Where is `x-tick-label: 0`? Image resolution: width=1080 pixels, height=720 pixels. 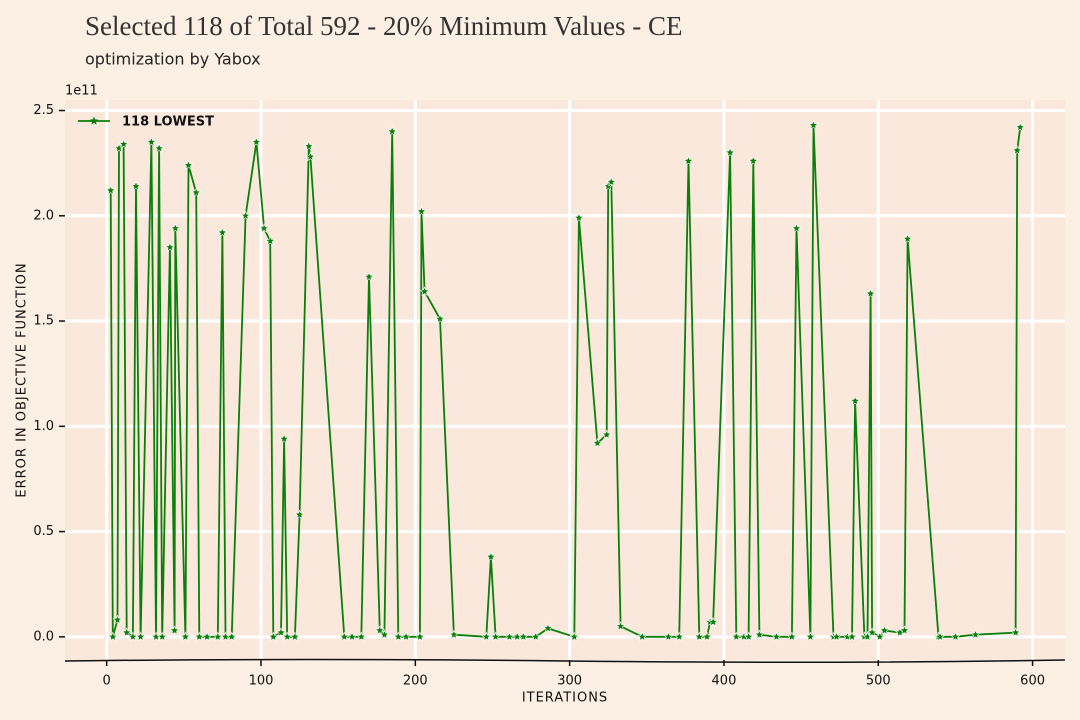
x-tick-label: 0 is located at coordinates (107, 681).